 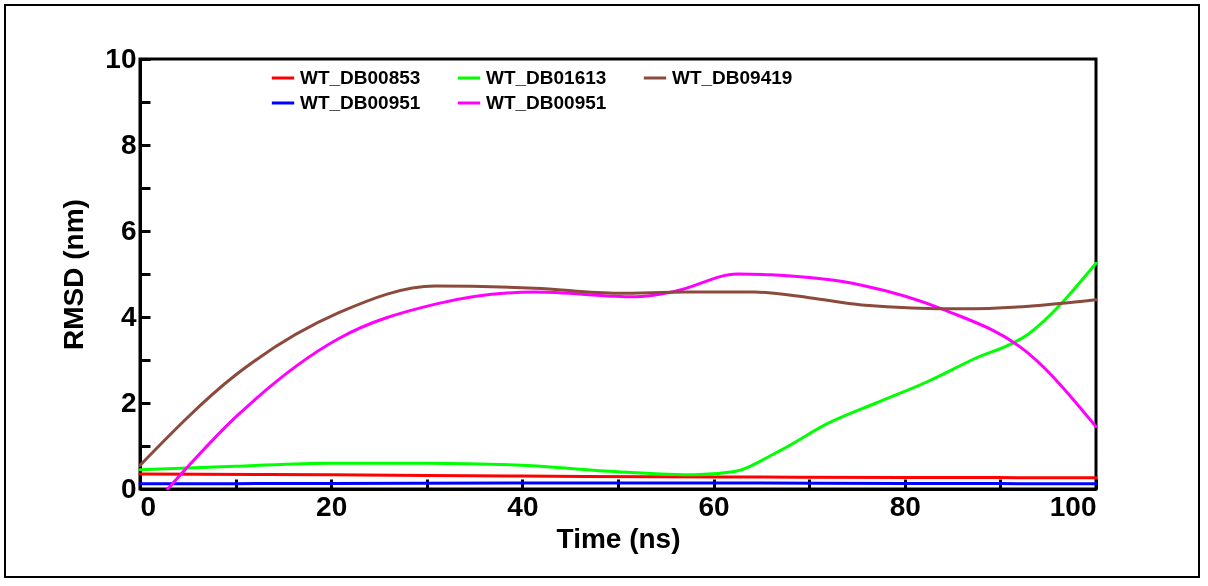 I want to click on legend-label: WT_DB00853, so click(x=360, y=77).